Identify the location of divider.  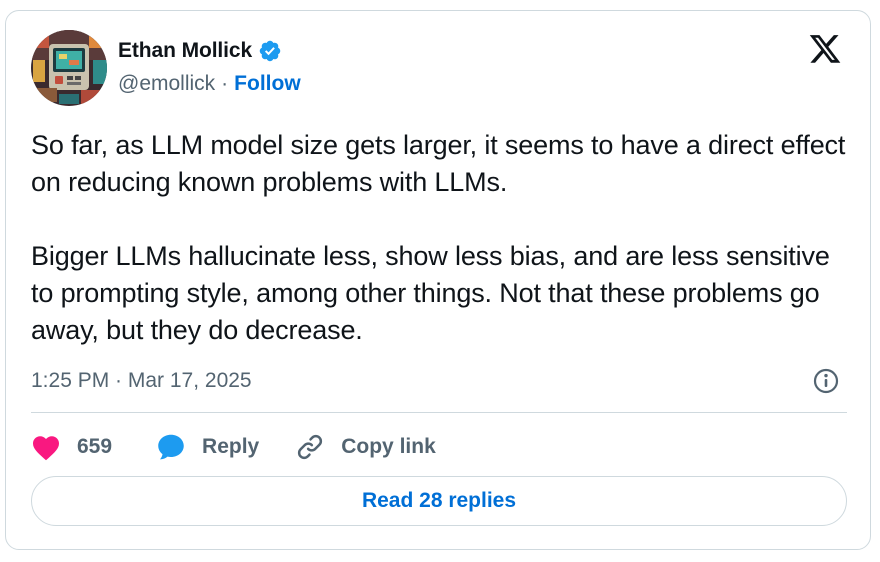
(439, 412).